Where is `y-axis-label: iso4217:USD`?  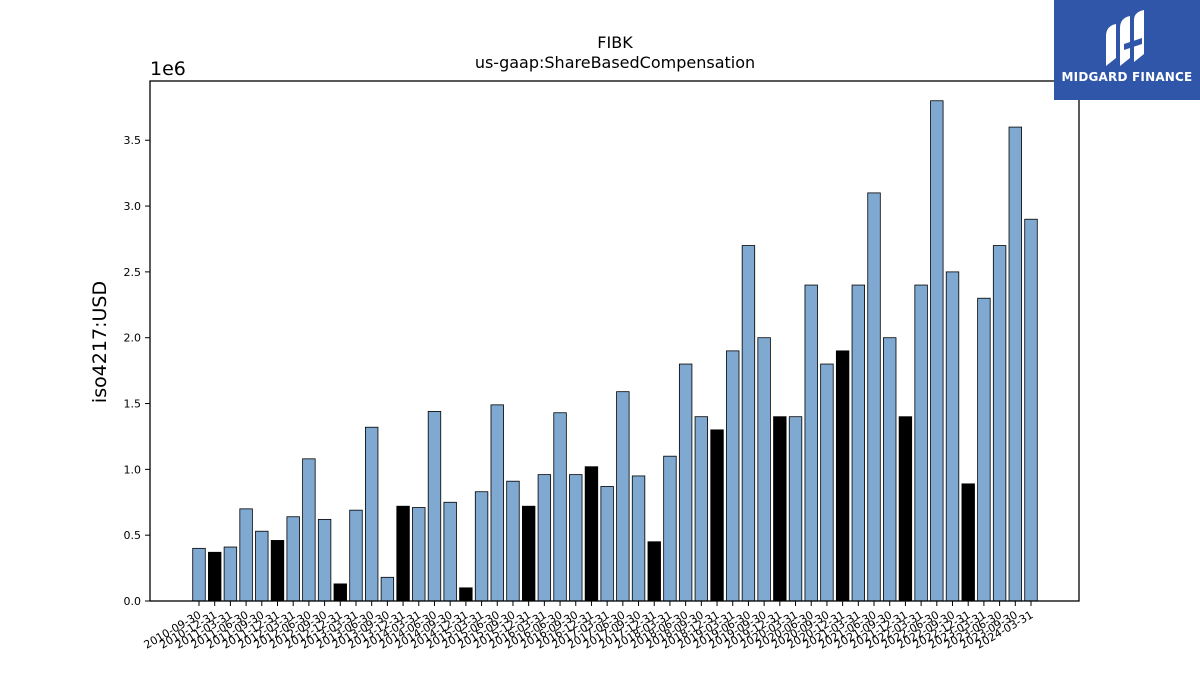 y-axis-label: iso4217:USD is located at coordinates (100, 342).